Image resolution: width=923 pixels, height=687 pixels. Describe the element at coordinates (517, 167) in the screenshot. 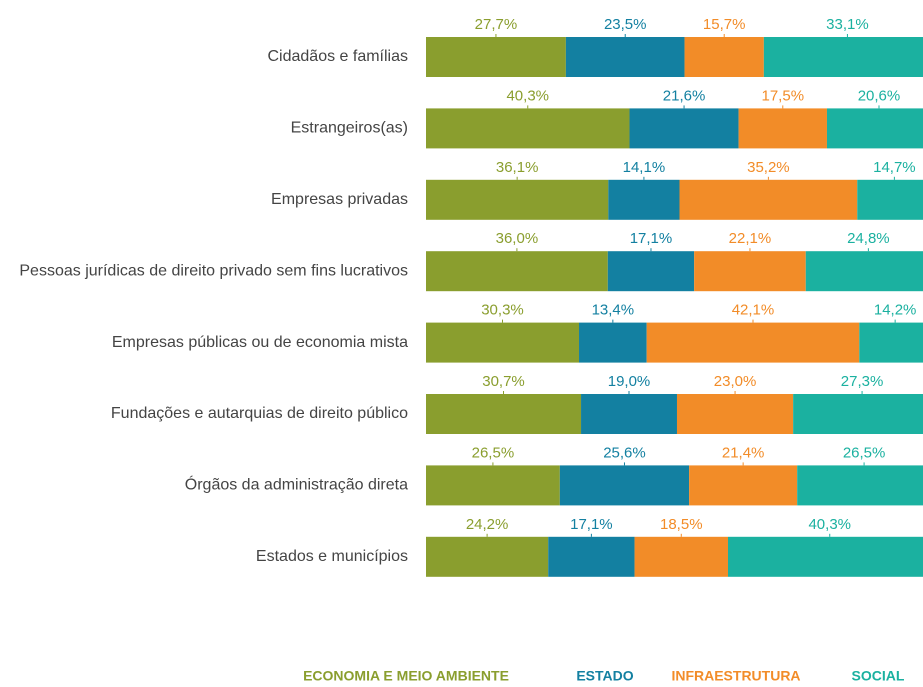

I see `value-label: 36,1%` at that location.